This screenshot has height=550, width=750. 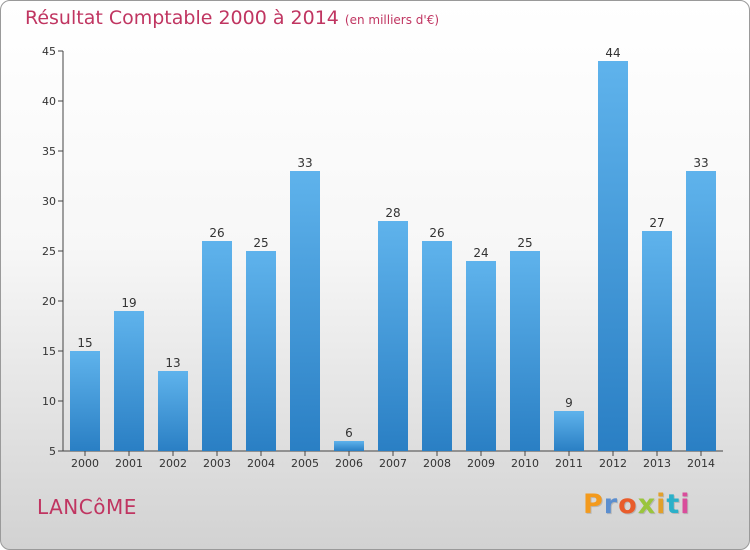 I want to click on data-label-2009: 24, so click(x=480, y=253).